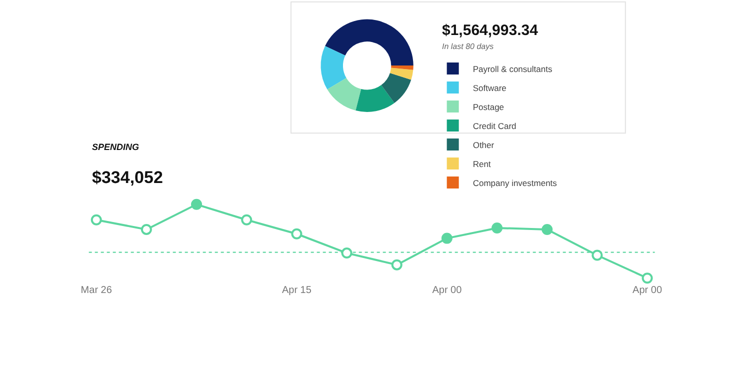 The image size is (750, 386). I want to click on text: In last 80 days, so click(468, 46).